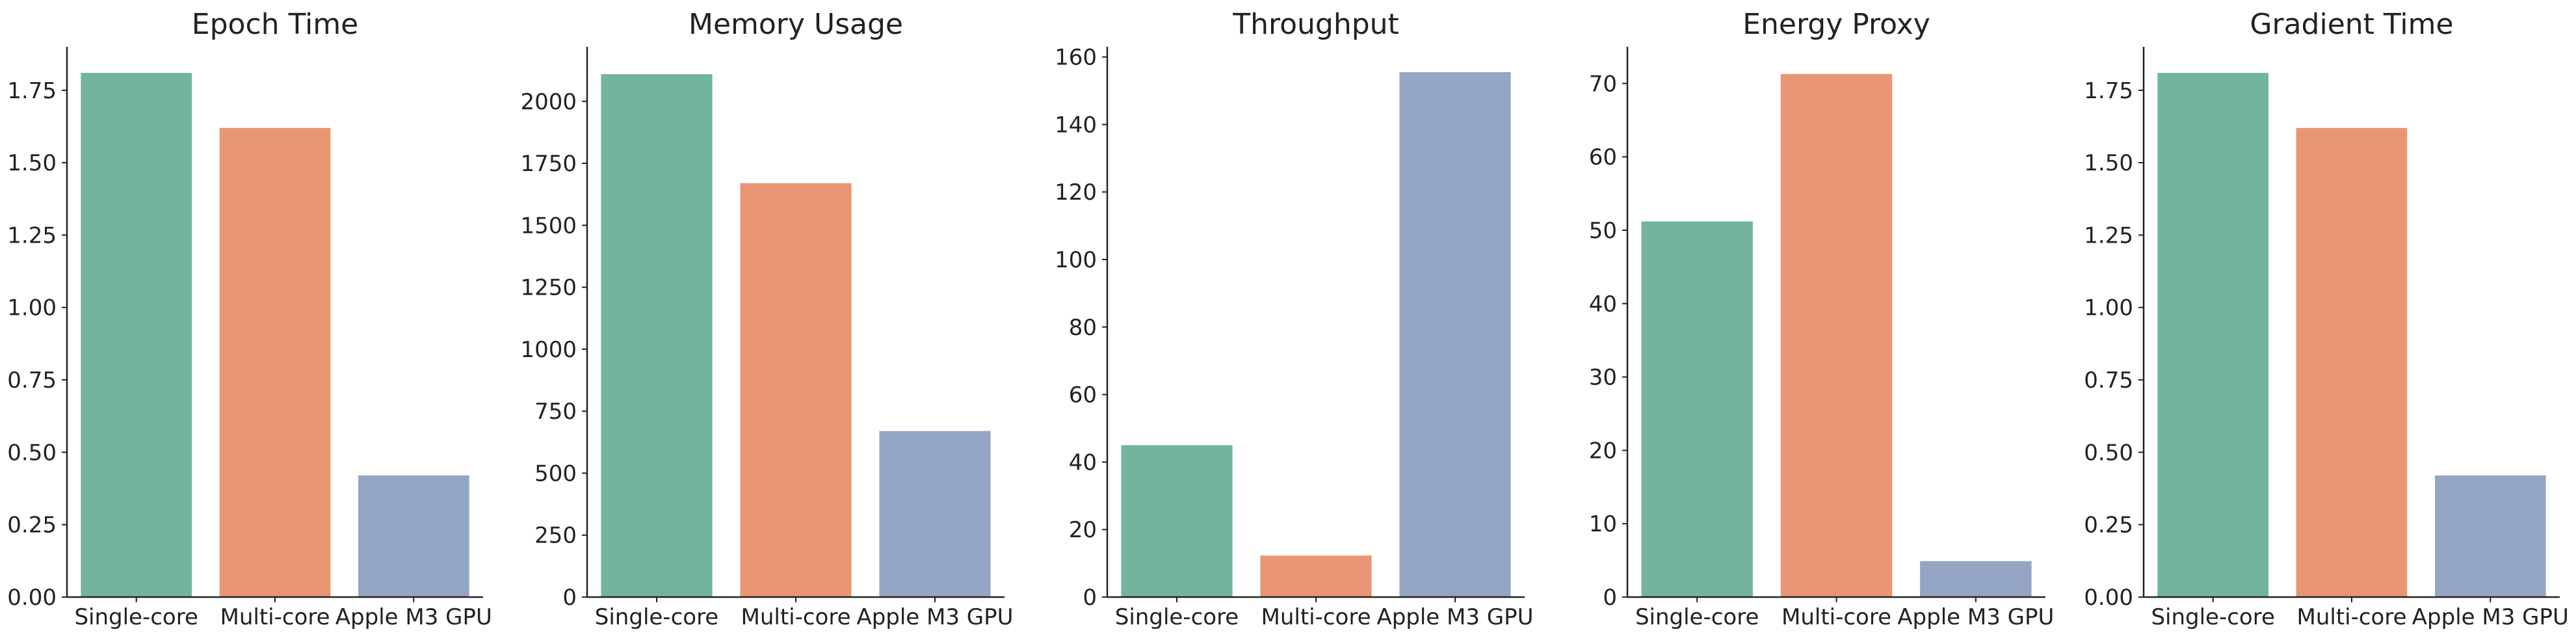 The height and width of the screenshot is (640, 2576). Describe the element at coordinates (555, 412) in the screenshot. I see `y-tick-label: 750` at that location.